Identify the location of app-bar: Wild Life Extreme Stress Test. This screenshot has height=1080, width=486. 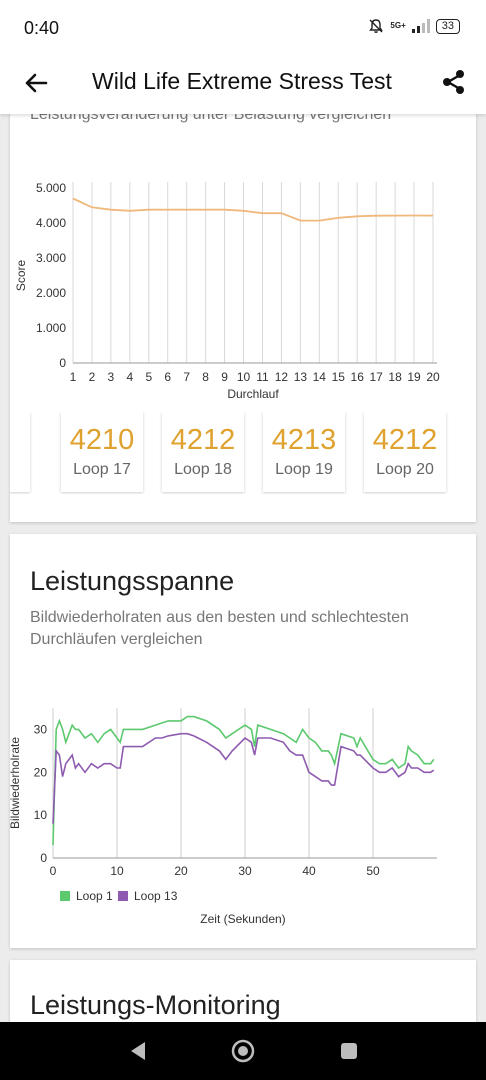
(243, 85).